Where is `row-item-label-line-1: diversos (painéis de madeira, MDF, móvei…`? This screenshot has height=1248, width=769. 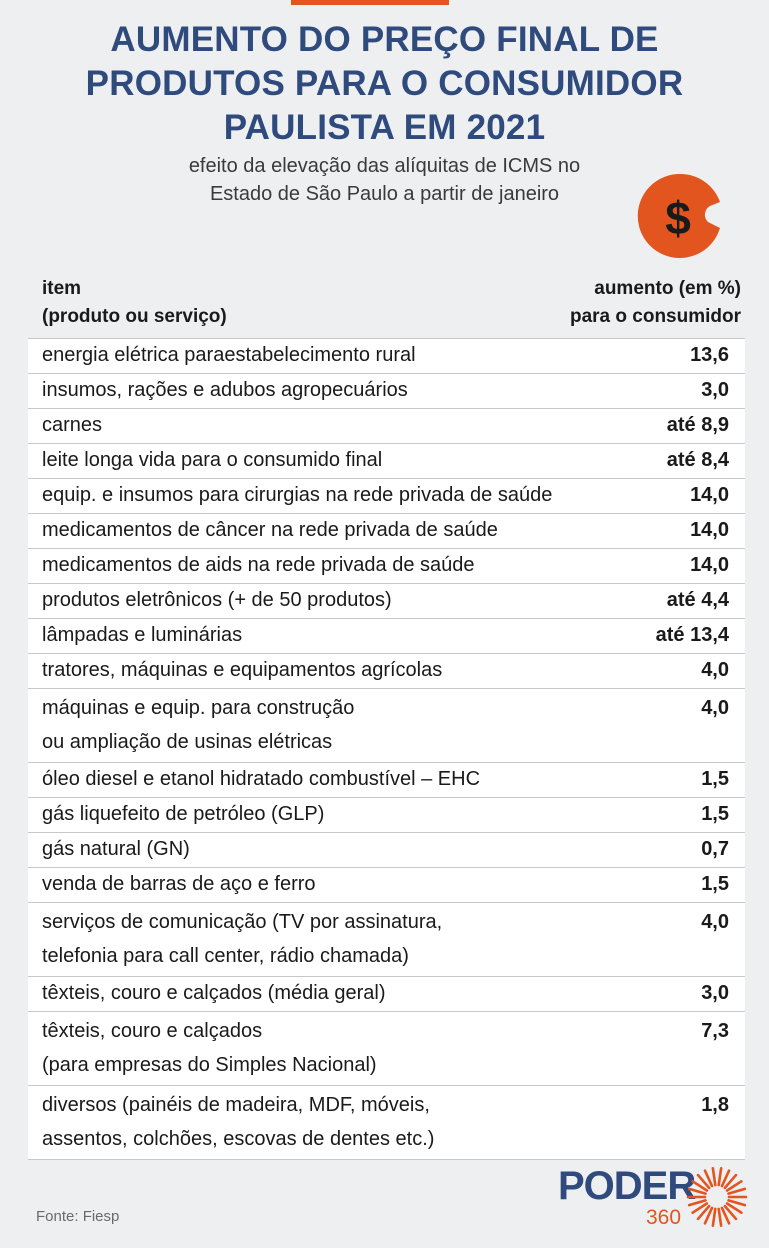 row-item-label-line-1: diversos (painéis de madeira, MDF, móvei… is located at coordinates (236, 1105).